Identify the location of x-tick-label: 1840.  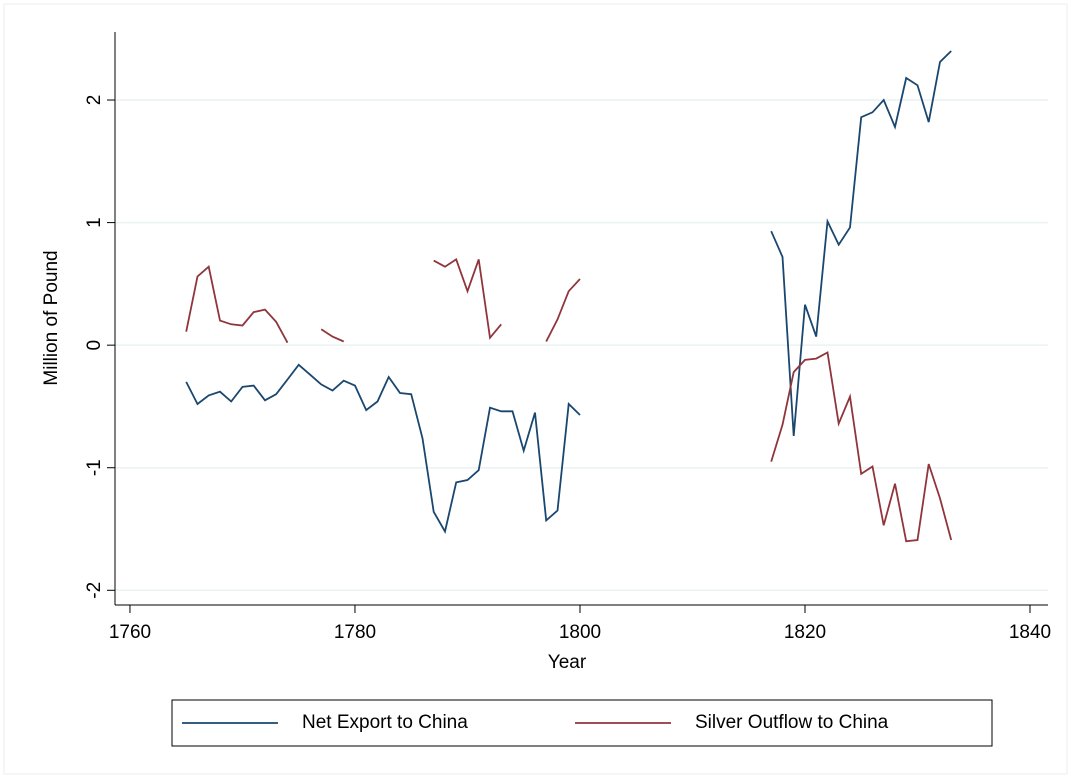
(1030, 632).